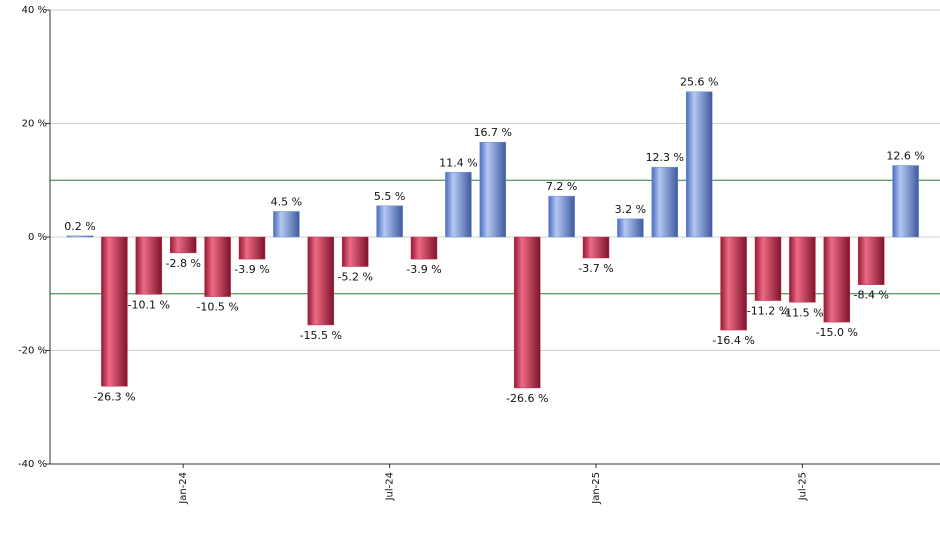 This screenshot has width=940, height=550. Describe the element at coordinates (354, 277) in the screenshot. I see `value-label: -5.2 %` at that location.